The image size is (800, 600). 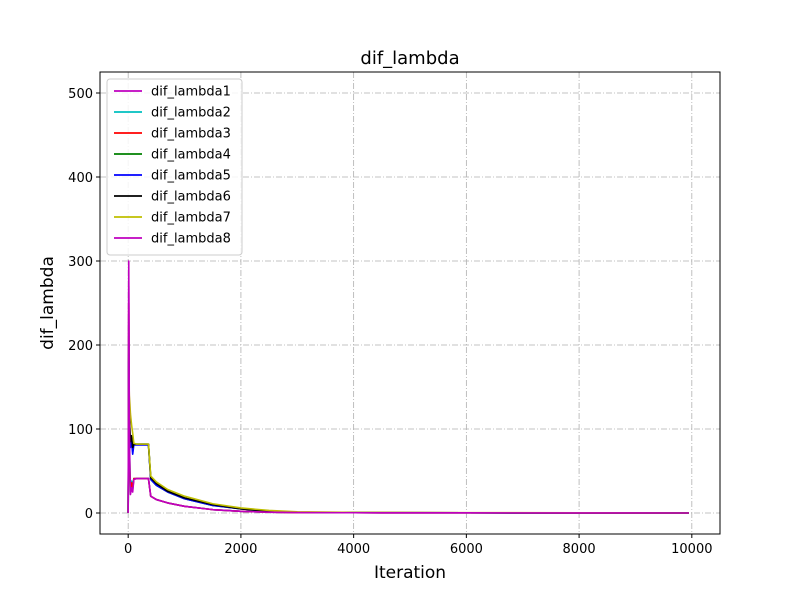 What do you see at coordinates (191, 239) in the screenshot?
I see `legend-label: dif_lambda8` at bounding box center [191, 239].